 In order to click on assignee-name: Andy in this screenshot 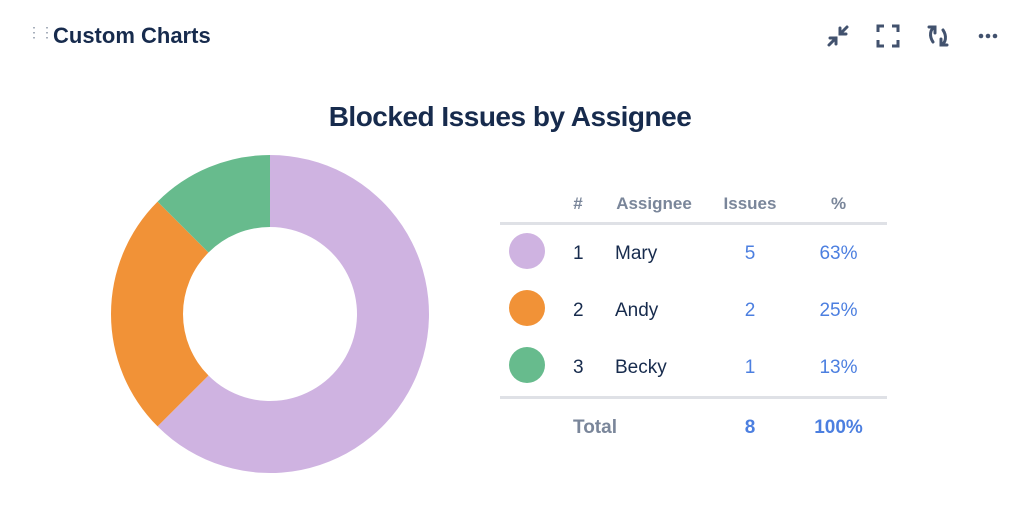, I will do `click(637, 310)`.